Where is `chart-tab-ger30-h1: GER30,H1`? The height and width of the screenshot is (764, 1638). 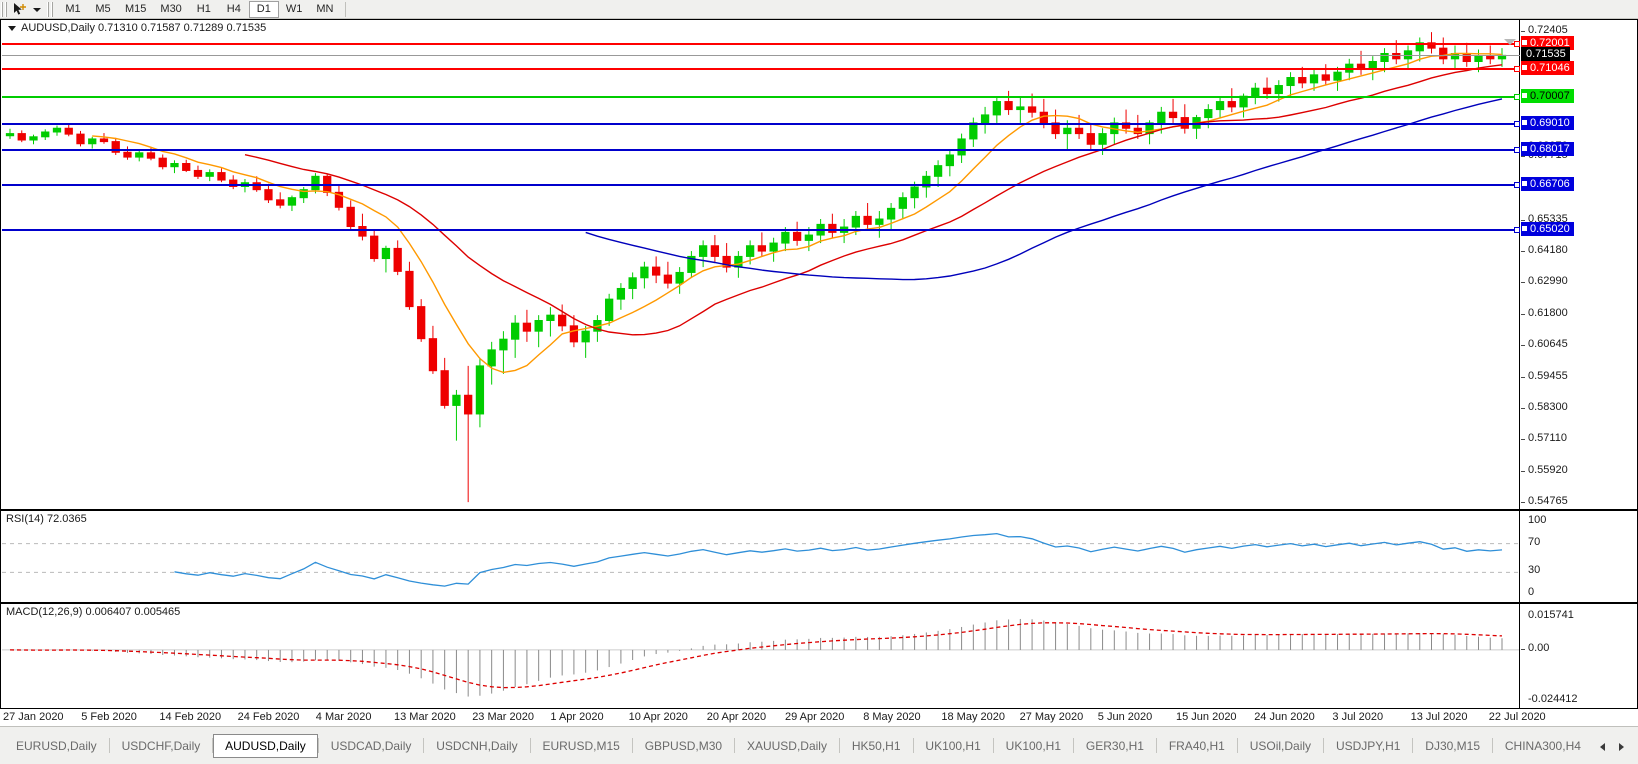
chart-tab-ger30-h1: GER30,H1 is located at coordinates (1114, 745).